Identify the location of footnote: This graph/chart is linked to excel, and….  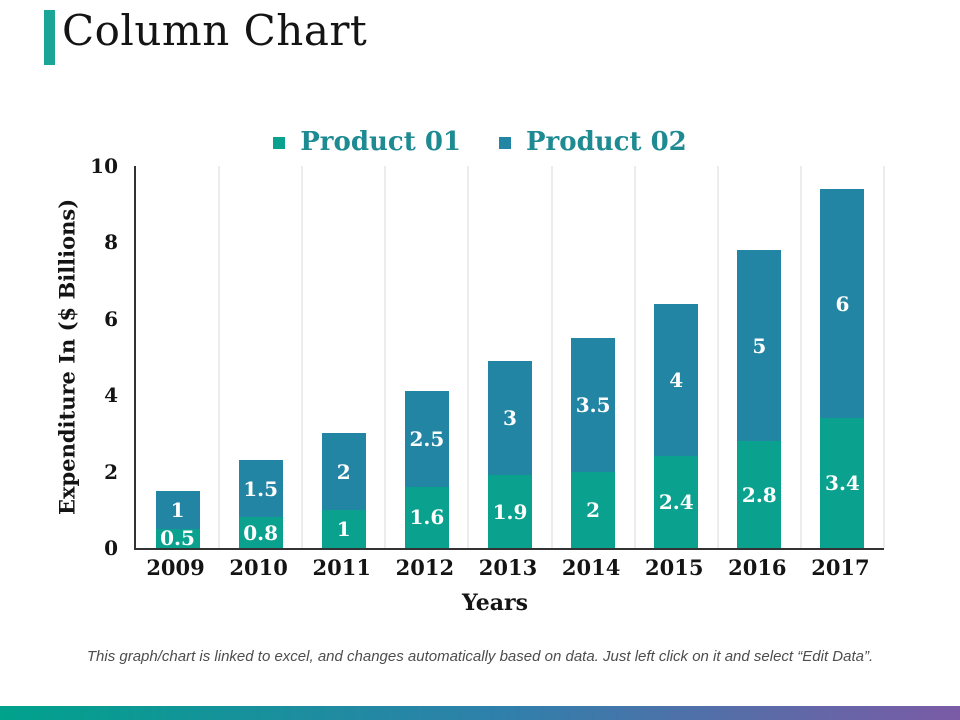
(480, 656).